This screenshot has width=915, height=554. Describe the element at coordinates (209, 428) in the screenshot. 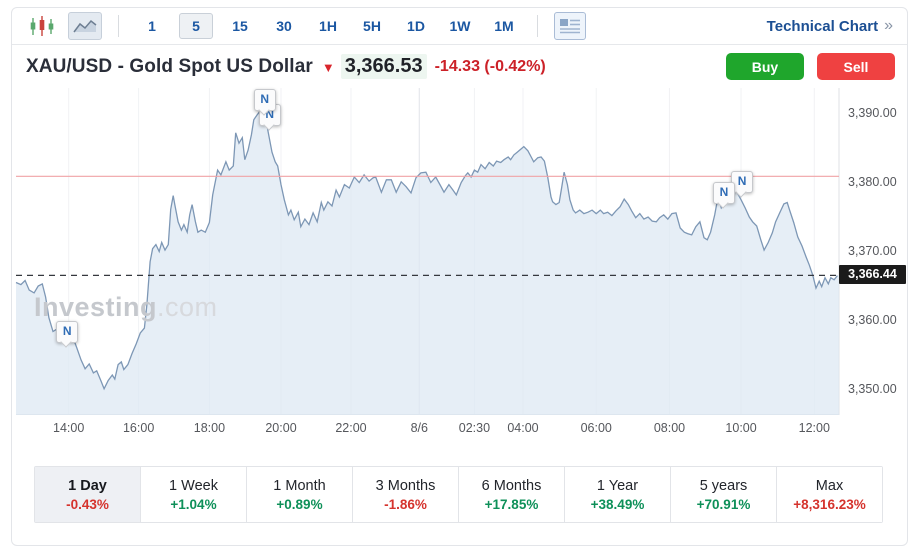

I see `x-axis-label: 18:00` at that location.